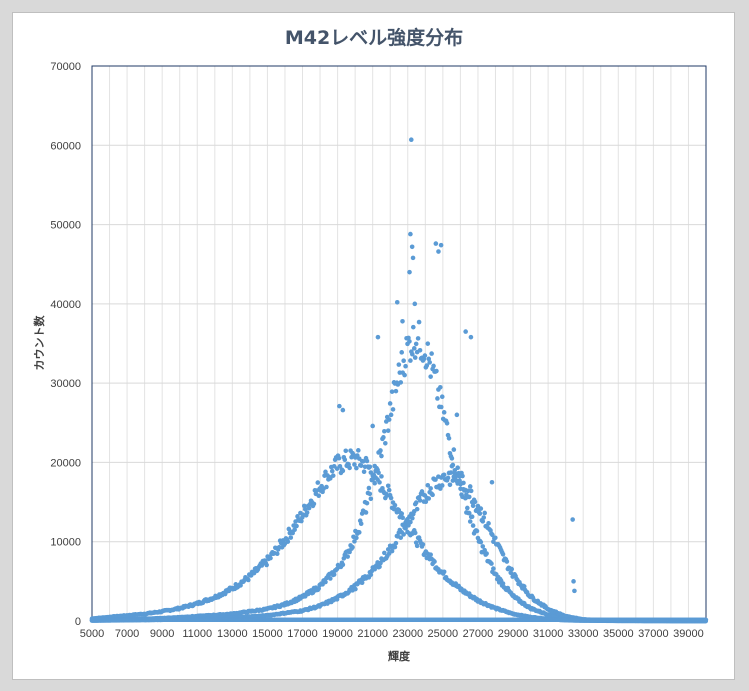 This screenshot has width=749, height=691. What do you see at coordinates (65, 543) in the screenshot?
I see `y-tick-label: 10000` at bounding box center [65, 543].